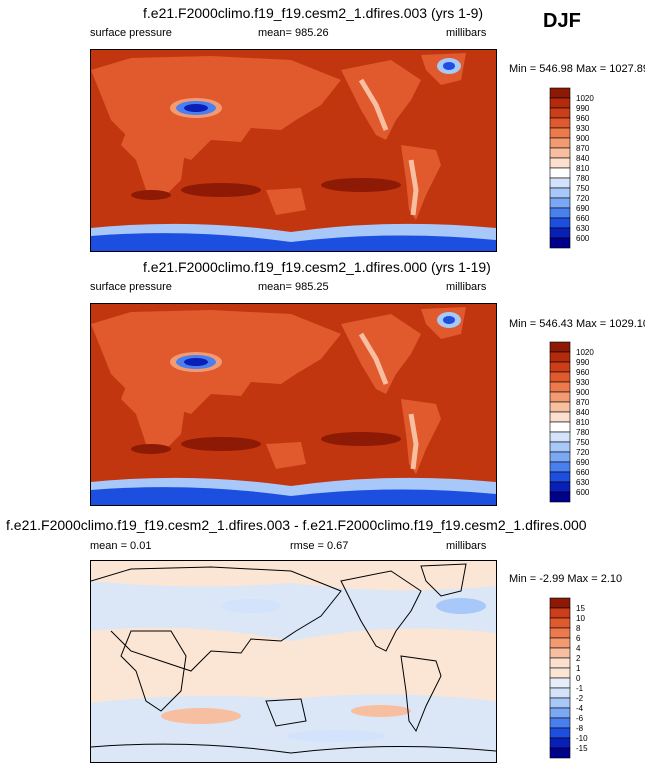 This screenshot has height=768, width=645. I want to click on colorbar-label: 930, so click(583, 382).